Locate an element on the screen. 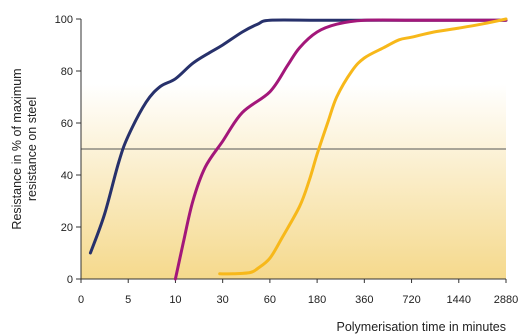 The image size is (520, 336). x-tick-label: 5 is located at coordinates (128, 300).